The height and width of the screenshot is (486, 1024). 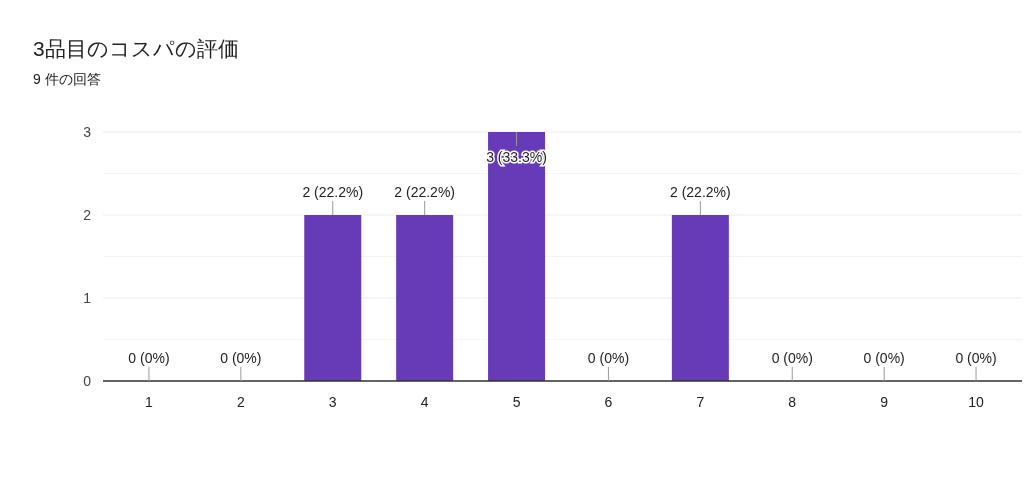 I want to click on y-tick-label: 3, so click(x=87, y=132).